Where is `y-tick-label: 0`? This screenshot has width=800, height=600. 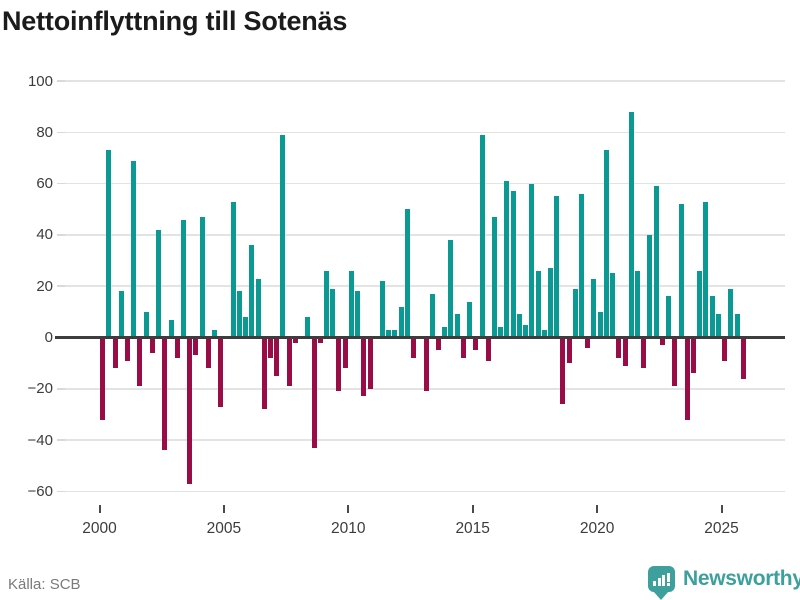
y-tick-label: 0 is located at coordinates (48, 337).